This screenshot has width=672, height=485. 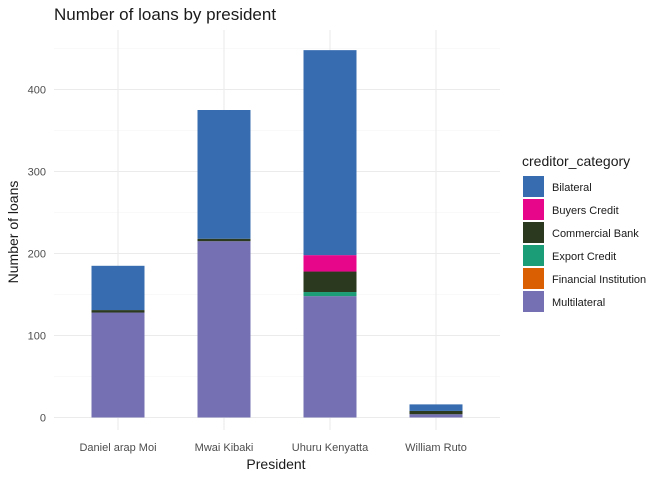 I want to click on chart-title: Number of loans by president, so click(x=165, y=14).